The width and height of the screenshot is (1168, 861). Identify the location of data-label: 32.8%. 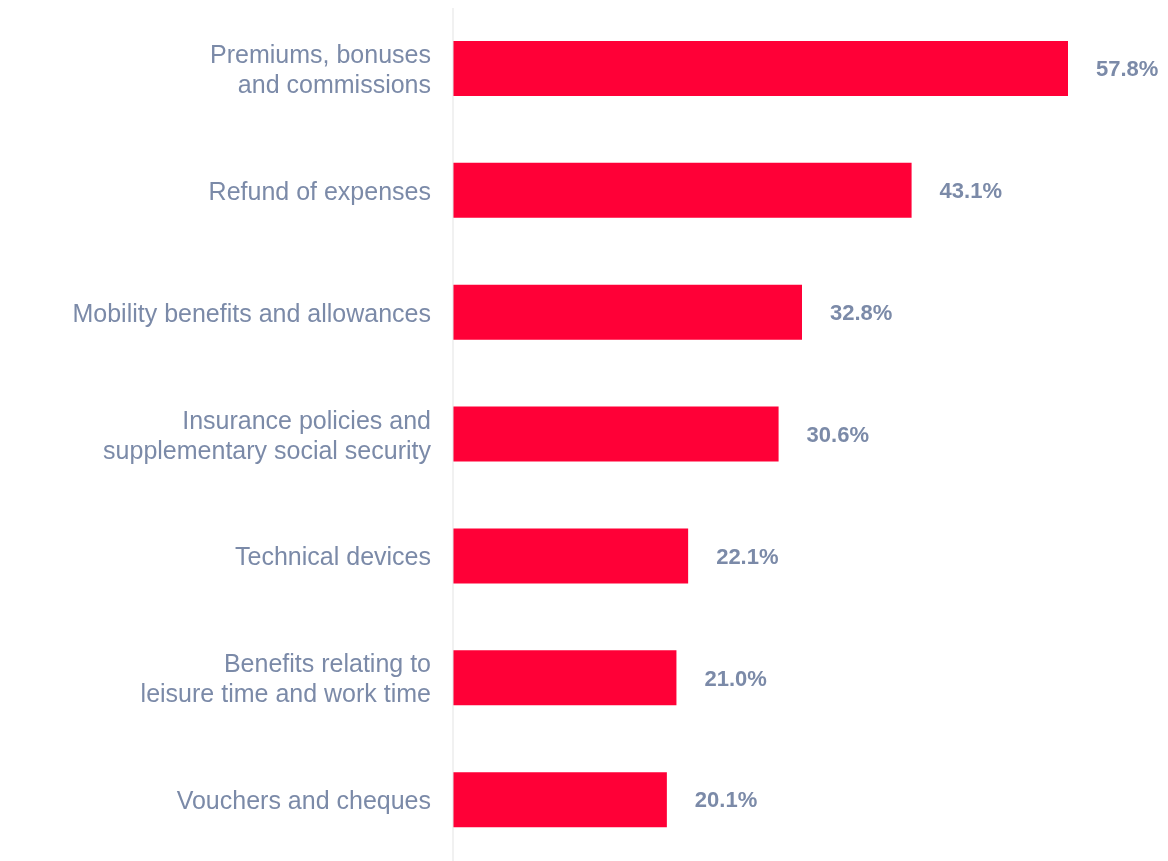
(861, 313).